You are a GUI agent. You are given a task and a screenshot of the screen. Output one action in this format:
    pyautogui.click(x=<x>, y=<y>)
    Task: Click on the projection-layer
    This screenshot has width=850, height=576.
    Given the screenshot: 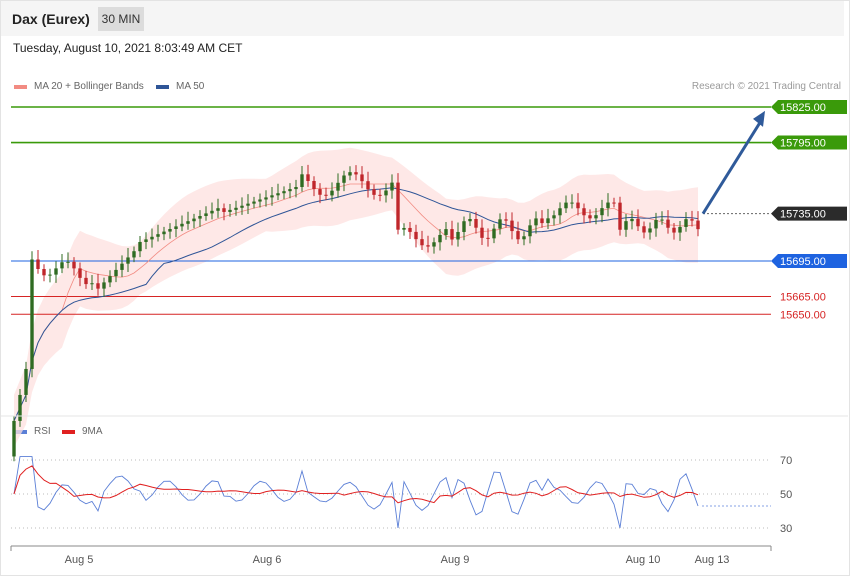 What is the action you would take?
    pyautogui.click(x=733, y=162)
    